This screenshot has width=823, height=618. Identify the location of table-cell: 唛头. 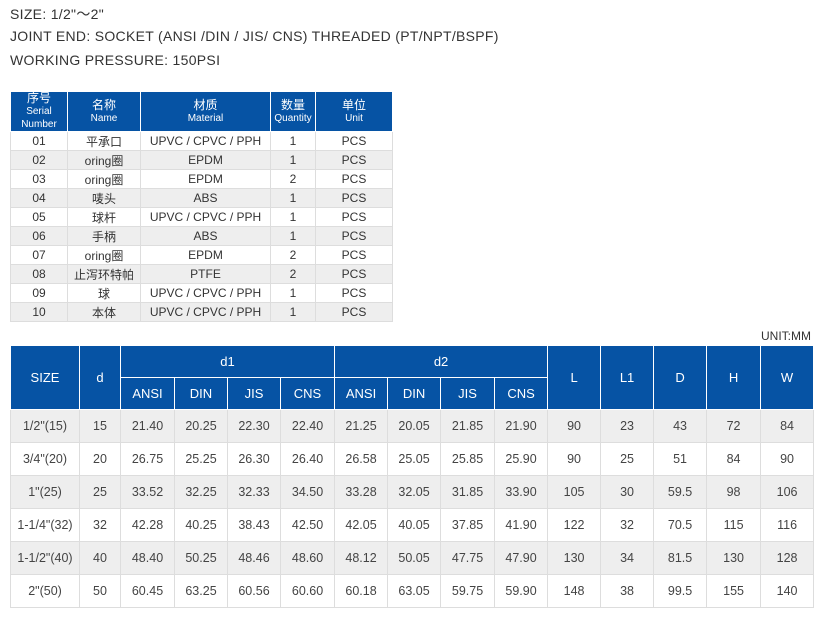
(104, 198).